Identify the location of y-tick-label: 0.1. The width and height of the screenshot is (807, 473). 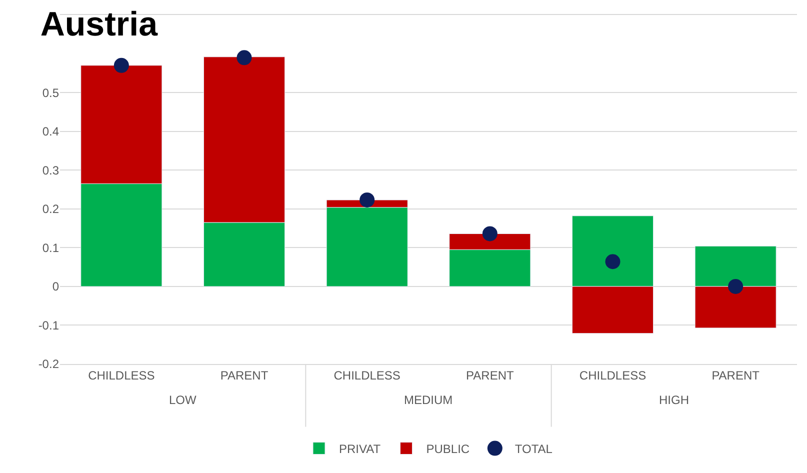
(51, 247).